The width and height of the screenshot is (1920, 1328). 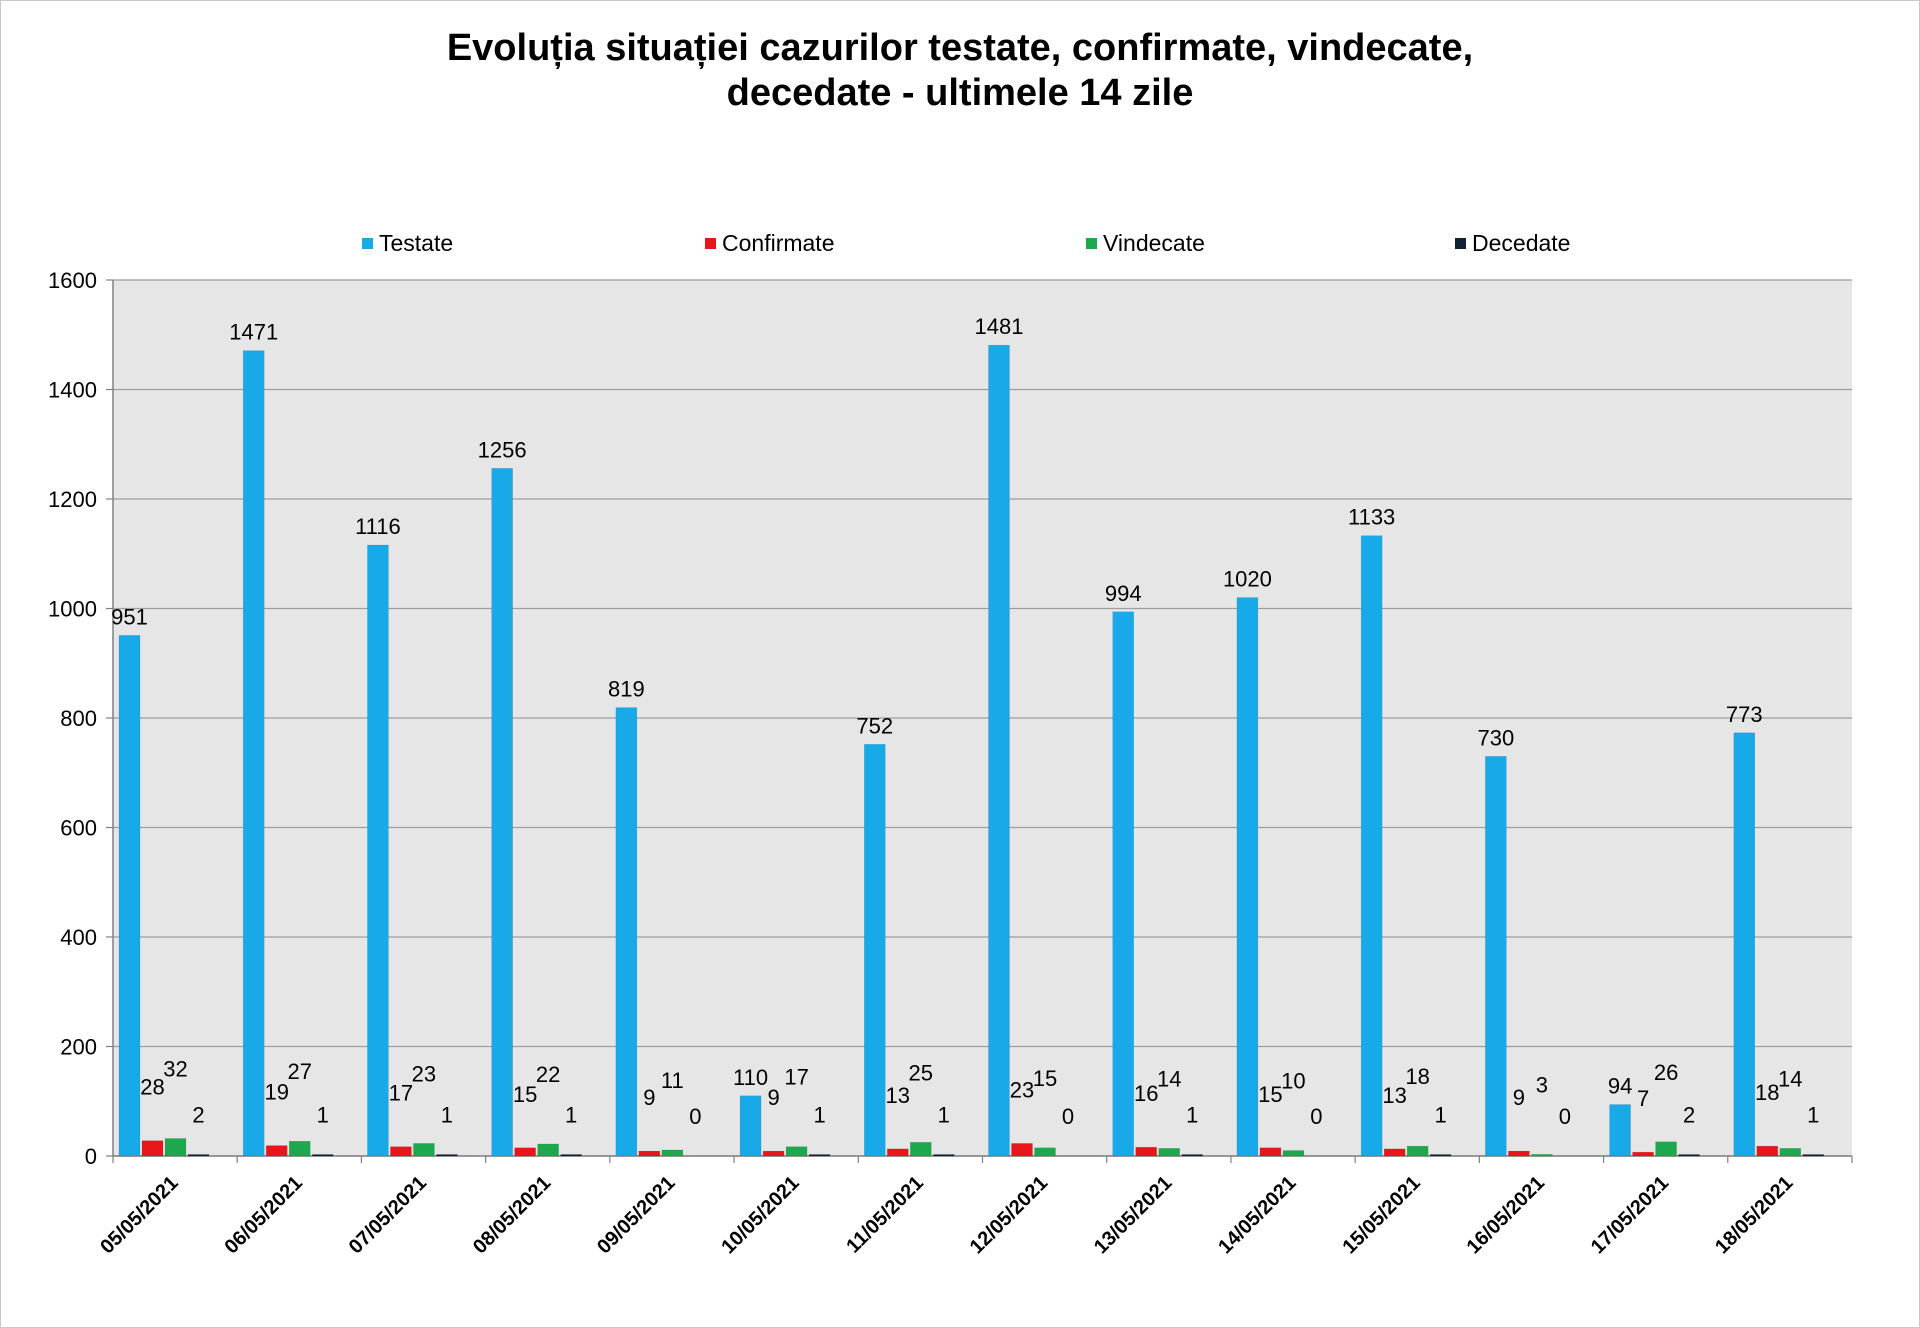 What do you see at coordinates (91, 1156) in the screenshot?
I see `y-tick-label: 0` at bounding box center [91, 1156].